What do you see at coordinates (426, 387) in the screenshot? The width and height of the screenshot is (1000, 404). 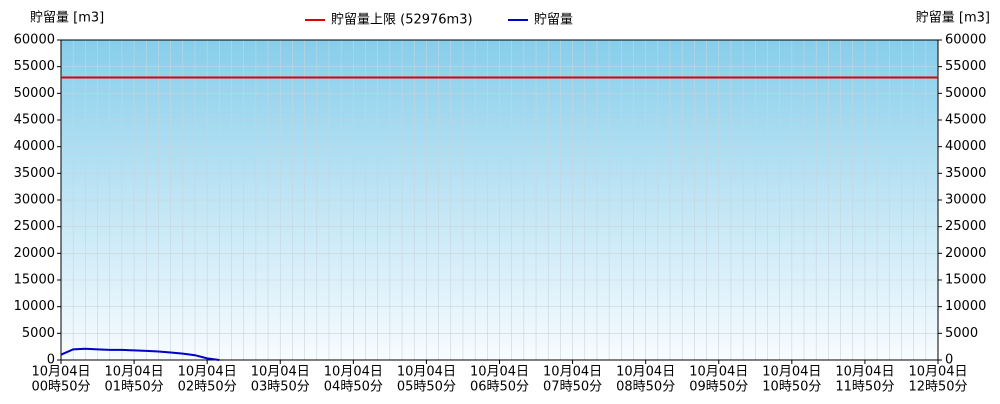 I see `x-tick-label: 05時50分` at bounding box center [426, 387].